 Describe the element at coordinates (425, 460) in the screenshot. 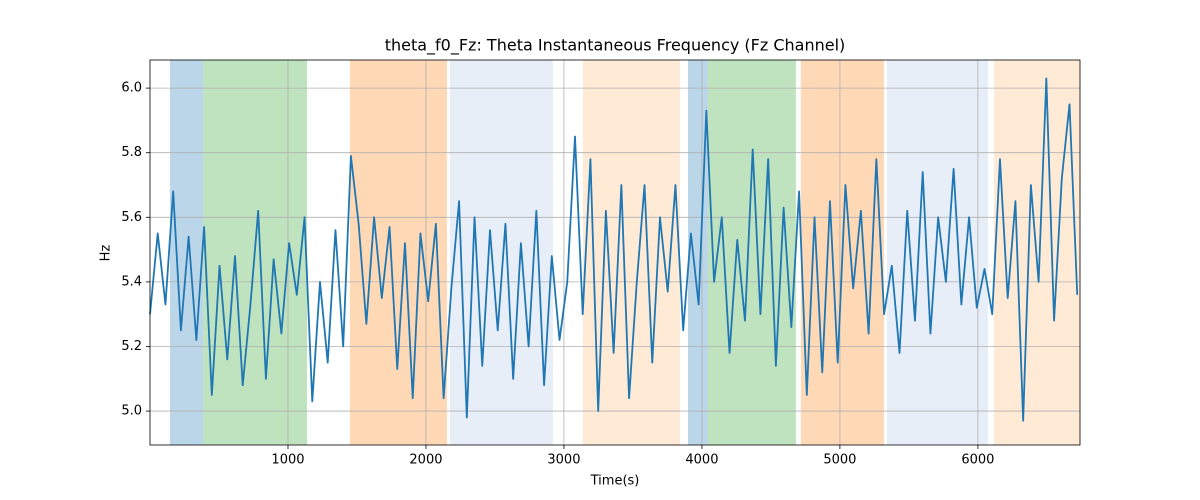

I see `x-tick-label: 2000` at that location.